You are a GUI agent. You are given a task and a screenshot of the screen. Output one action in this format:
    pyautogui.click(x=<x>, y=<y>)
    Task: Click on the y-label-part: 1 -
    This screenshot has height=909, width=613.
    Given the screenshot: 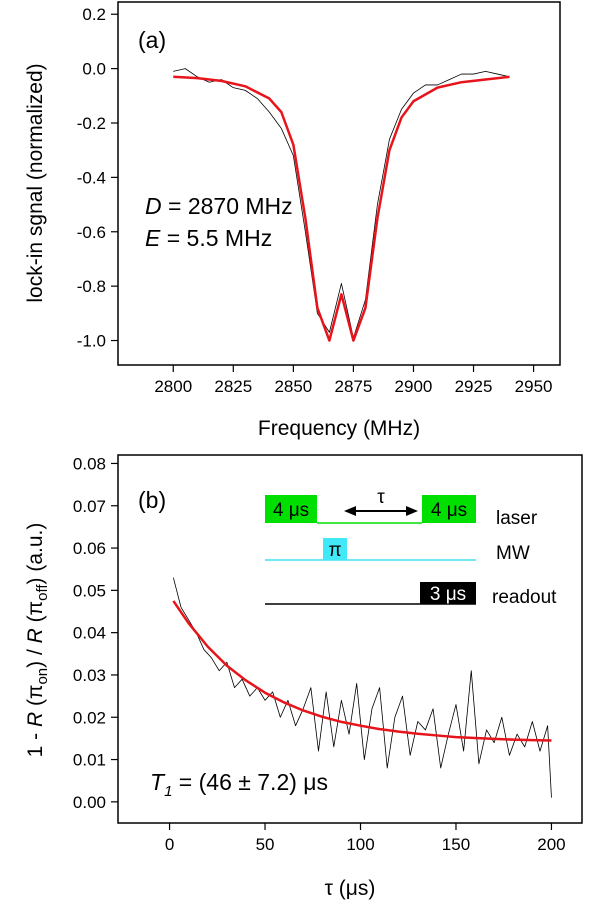 What is the action you would take?
    pyautogui.click(x=35, y=742)
    